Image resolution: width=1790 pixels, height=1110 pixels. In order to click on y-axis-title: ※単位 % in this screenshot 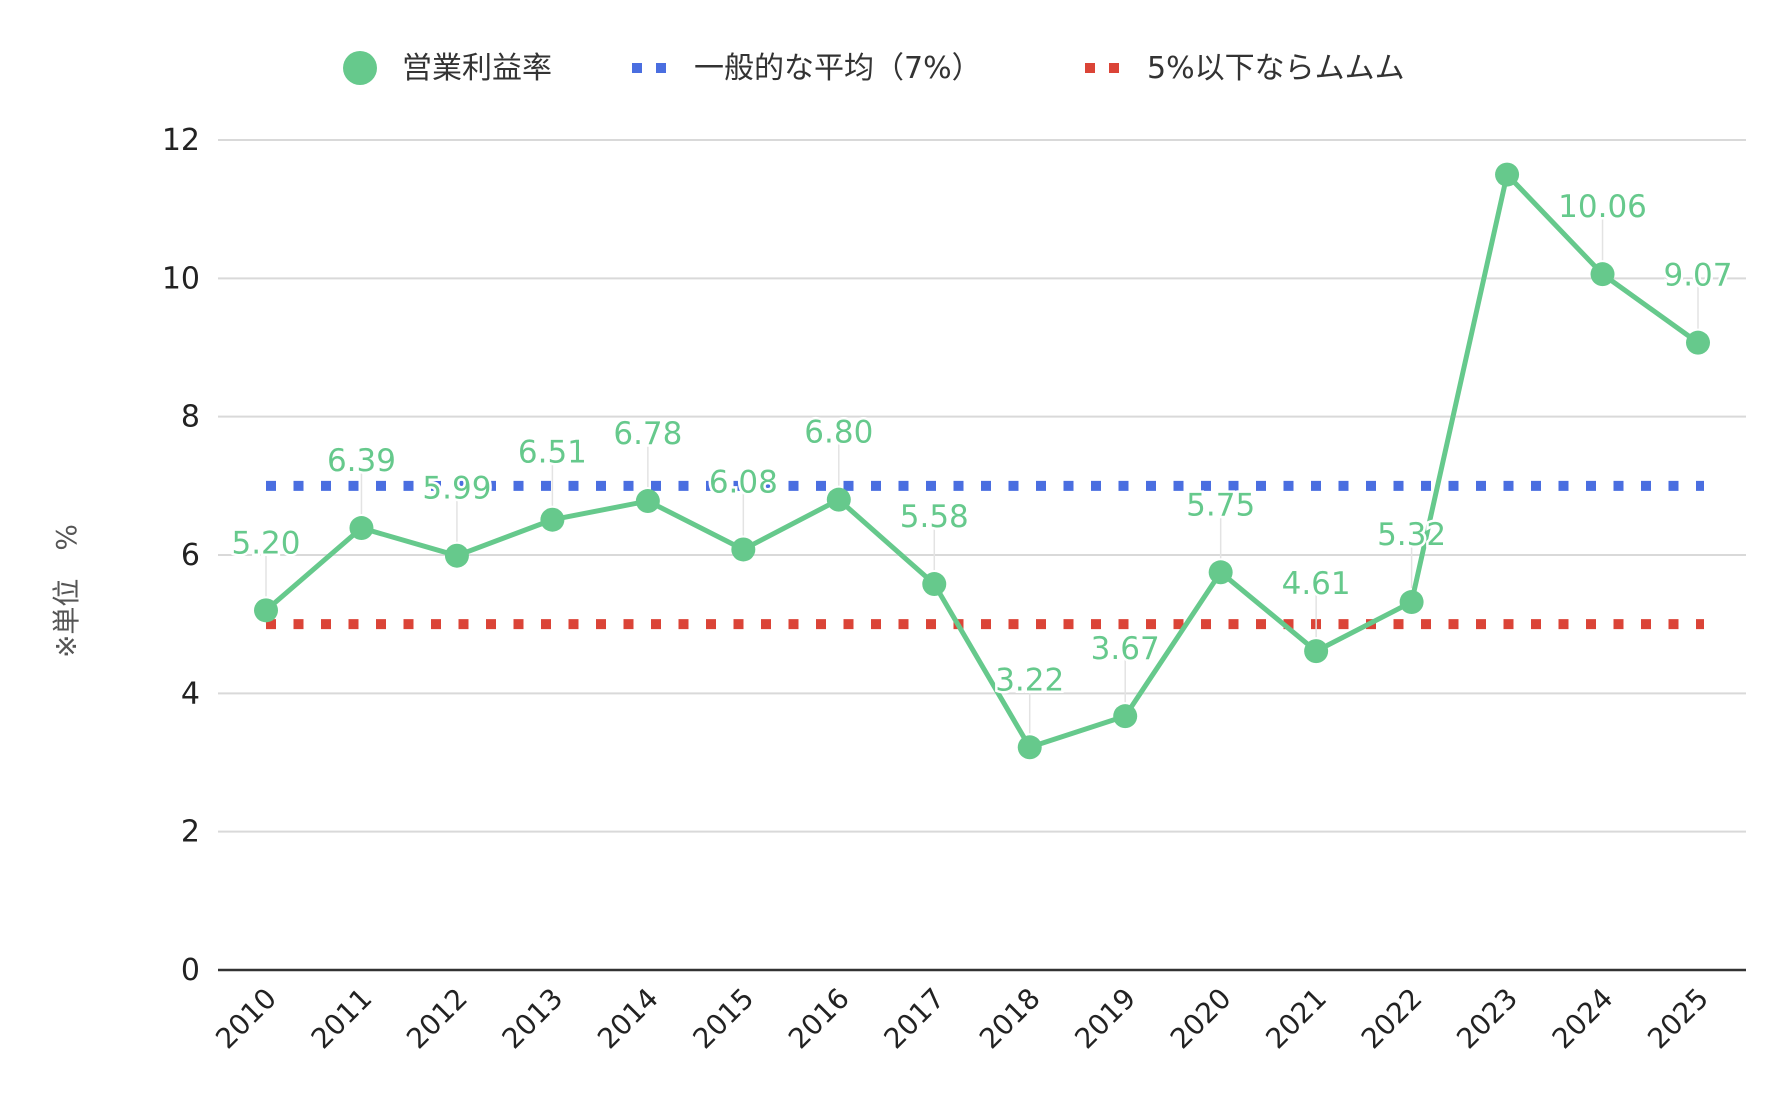, I will do `click(66, 591)`.